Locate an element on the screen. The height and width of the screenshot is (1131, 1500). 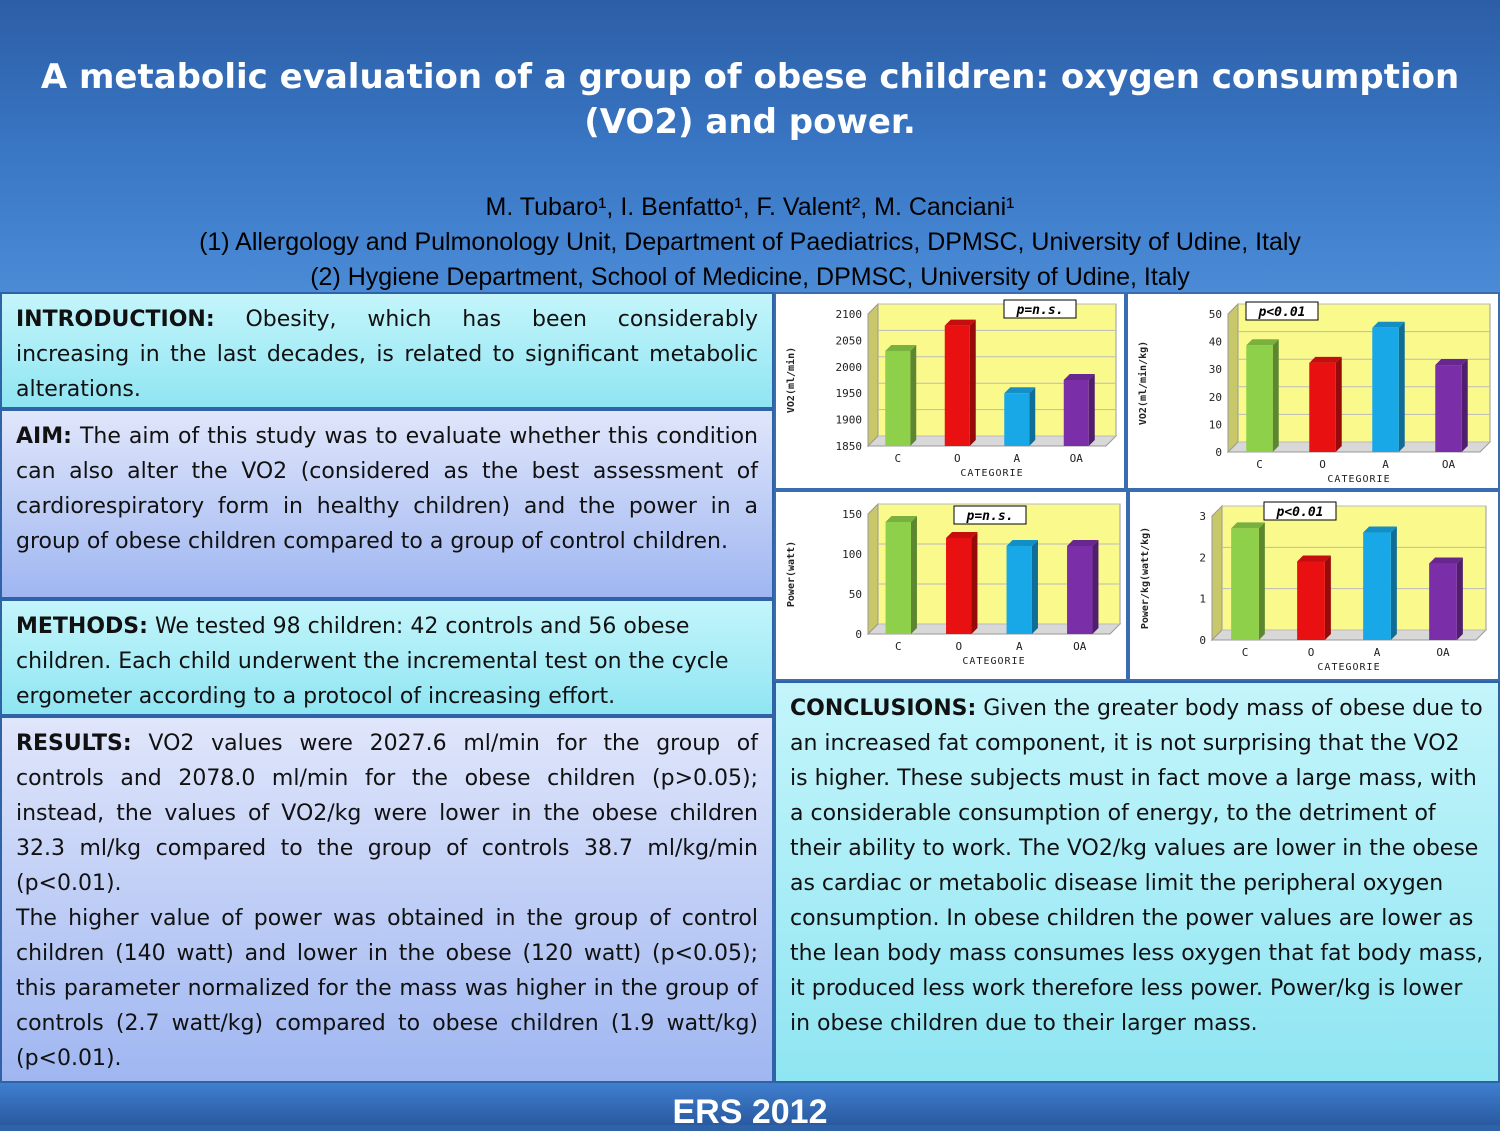
y-tick-label: 20 is located at coordinates (1215, 397).